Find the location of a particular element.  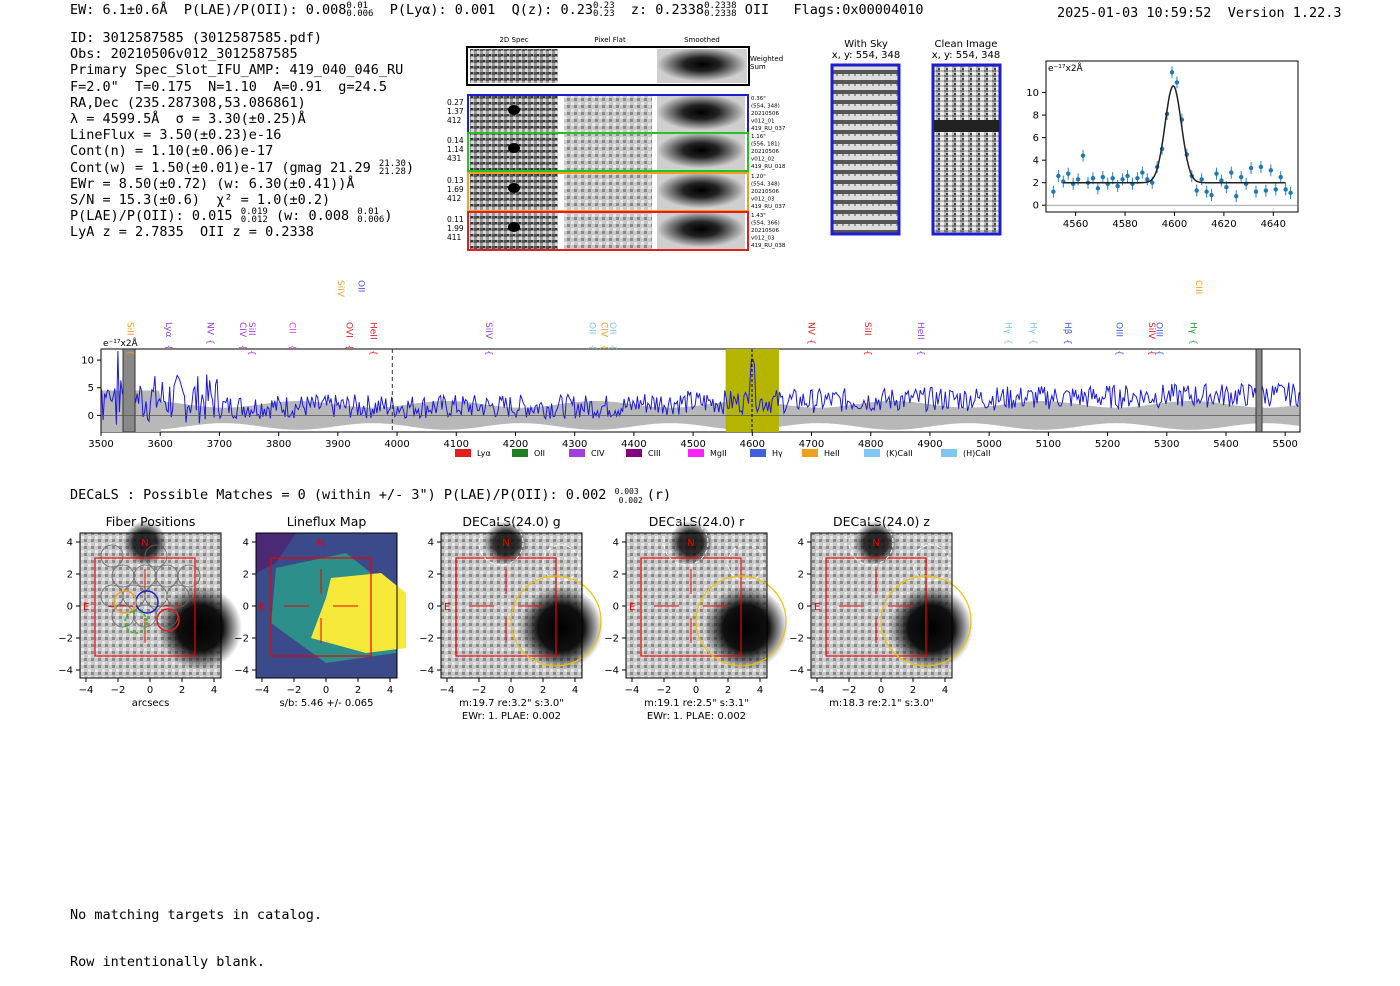

zoom-line-fit-chart: e⁻¹⁷x2Å 4560 4580 4600 4620 4640 0 2 4 6 8 10 is located at coordinates (1162, 145).